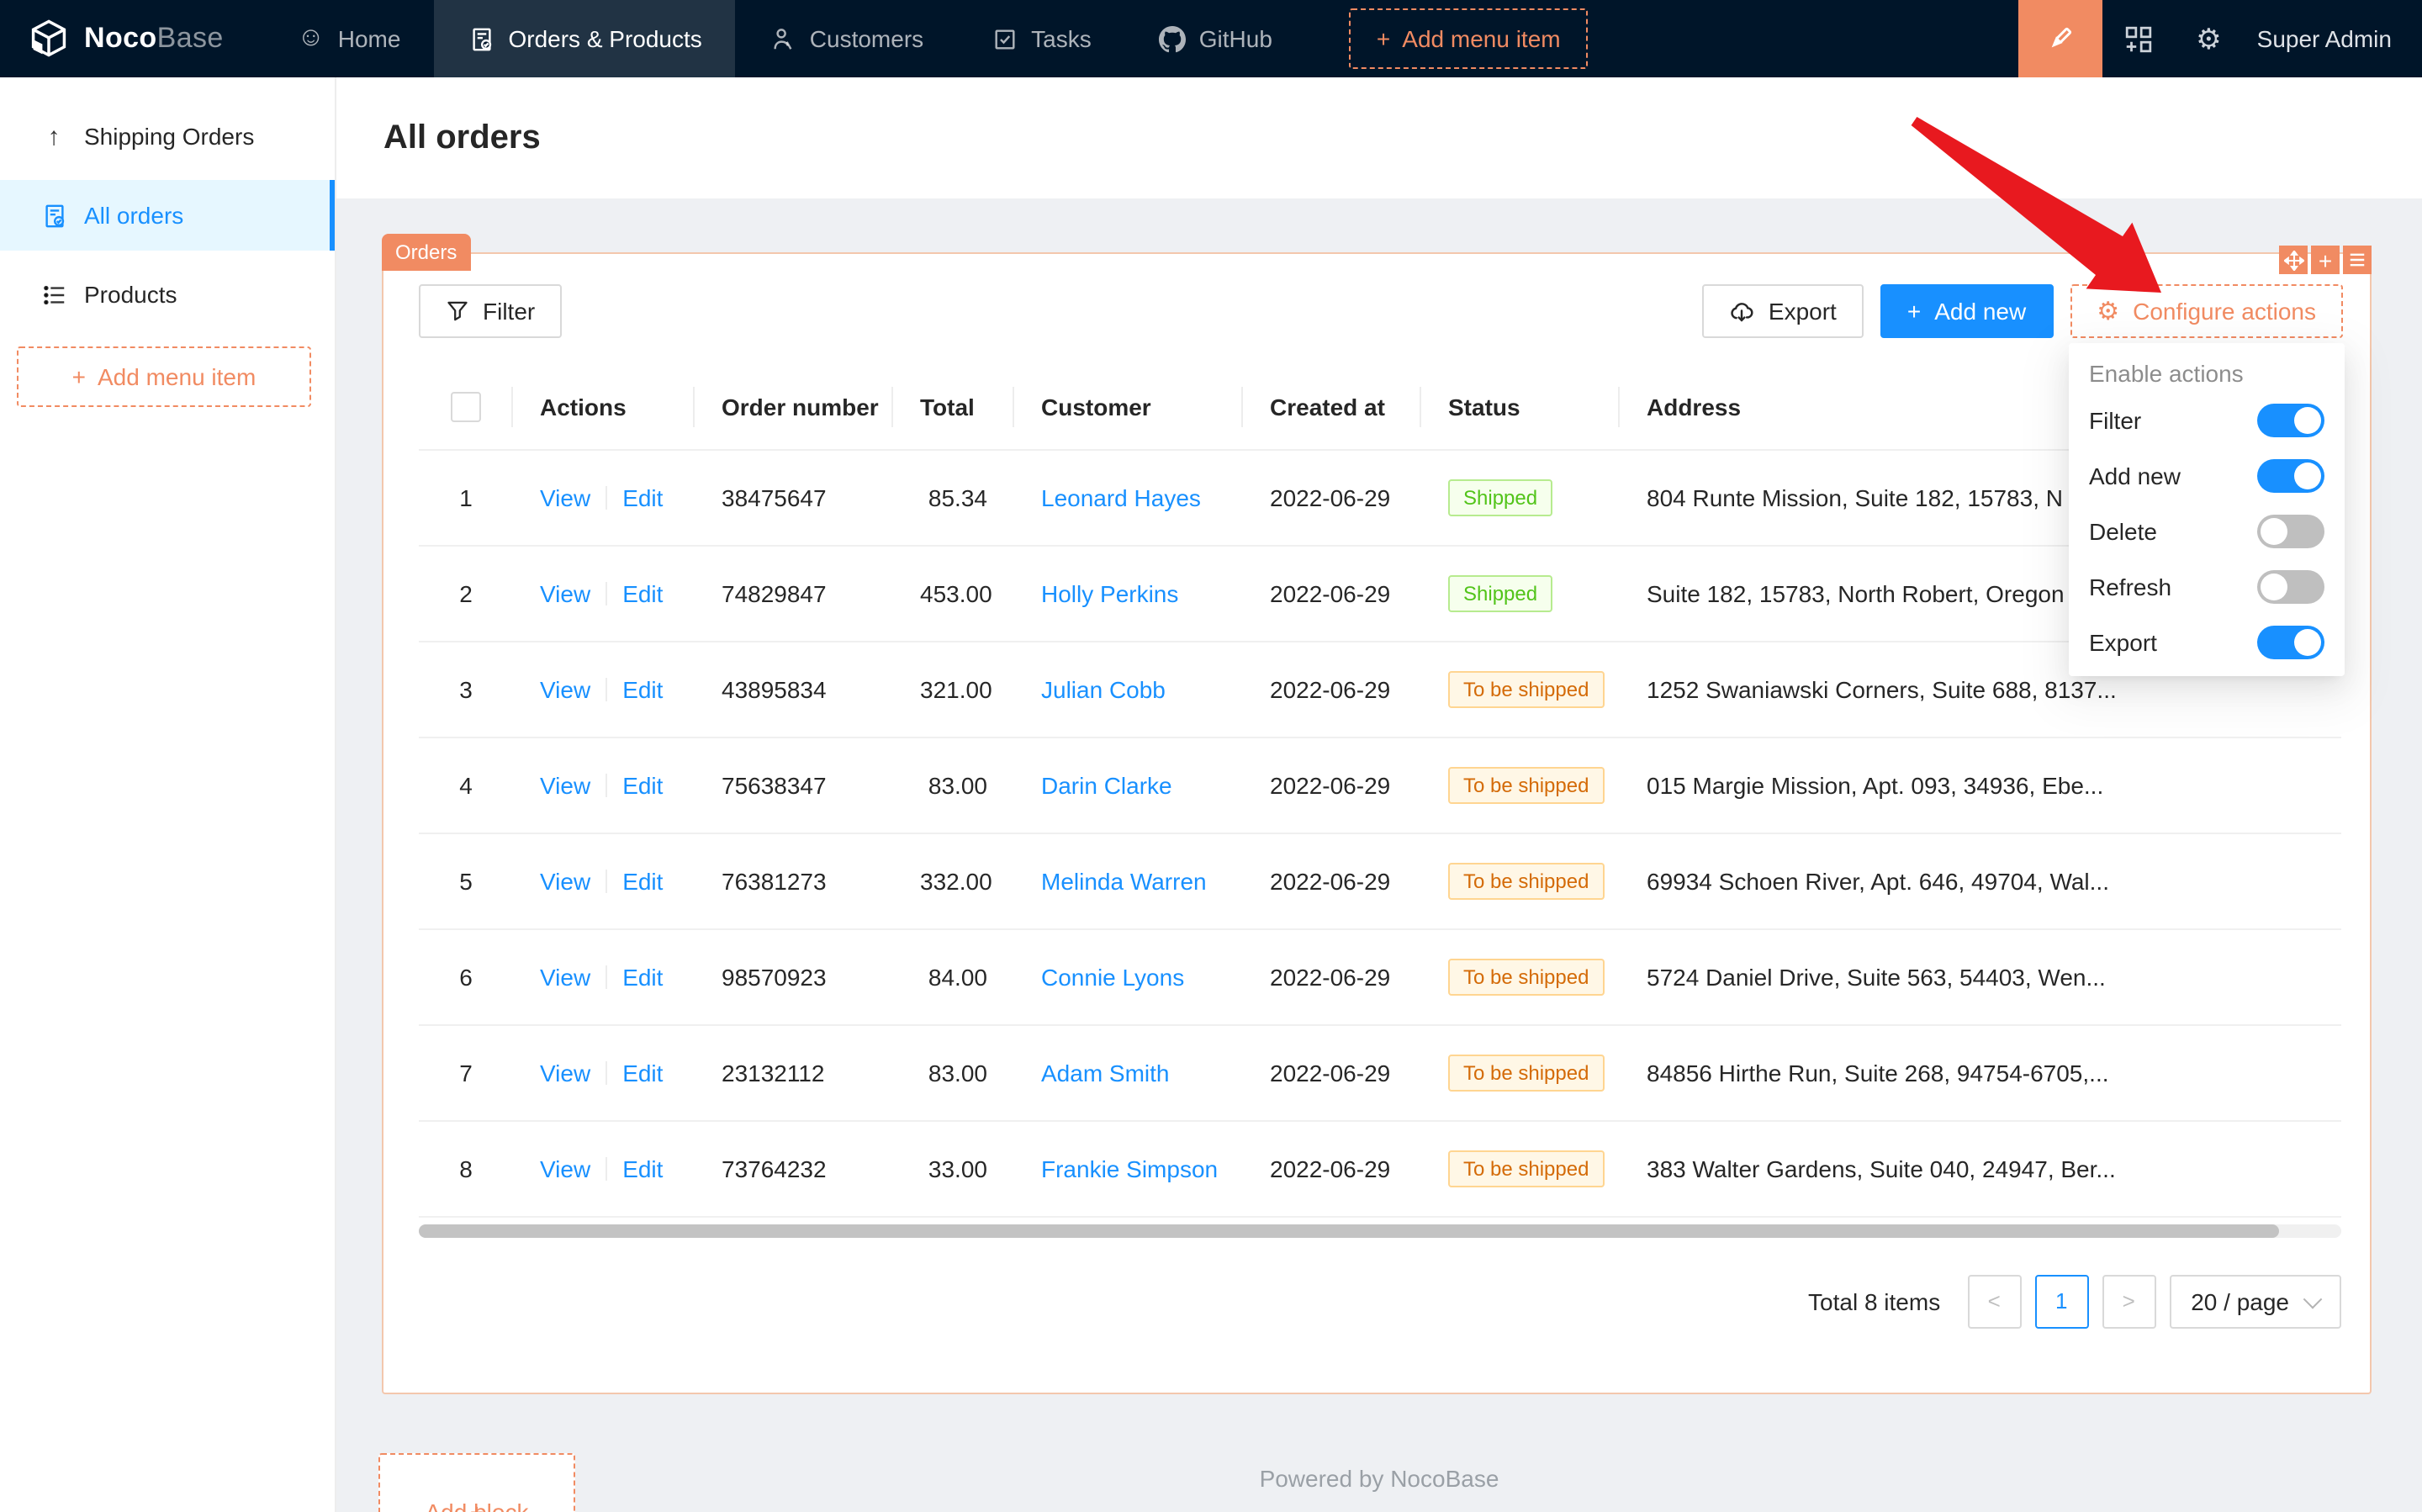  Describe the element at coordinates (794, 497) in the screenshot. I see `order-number-cell: 38475647` at that location.